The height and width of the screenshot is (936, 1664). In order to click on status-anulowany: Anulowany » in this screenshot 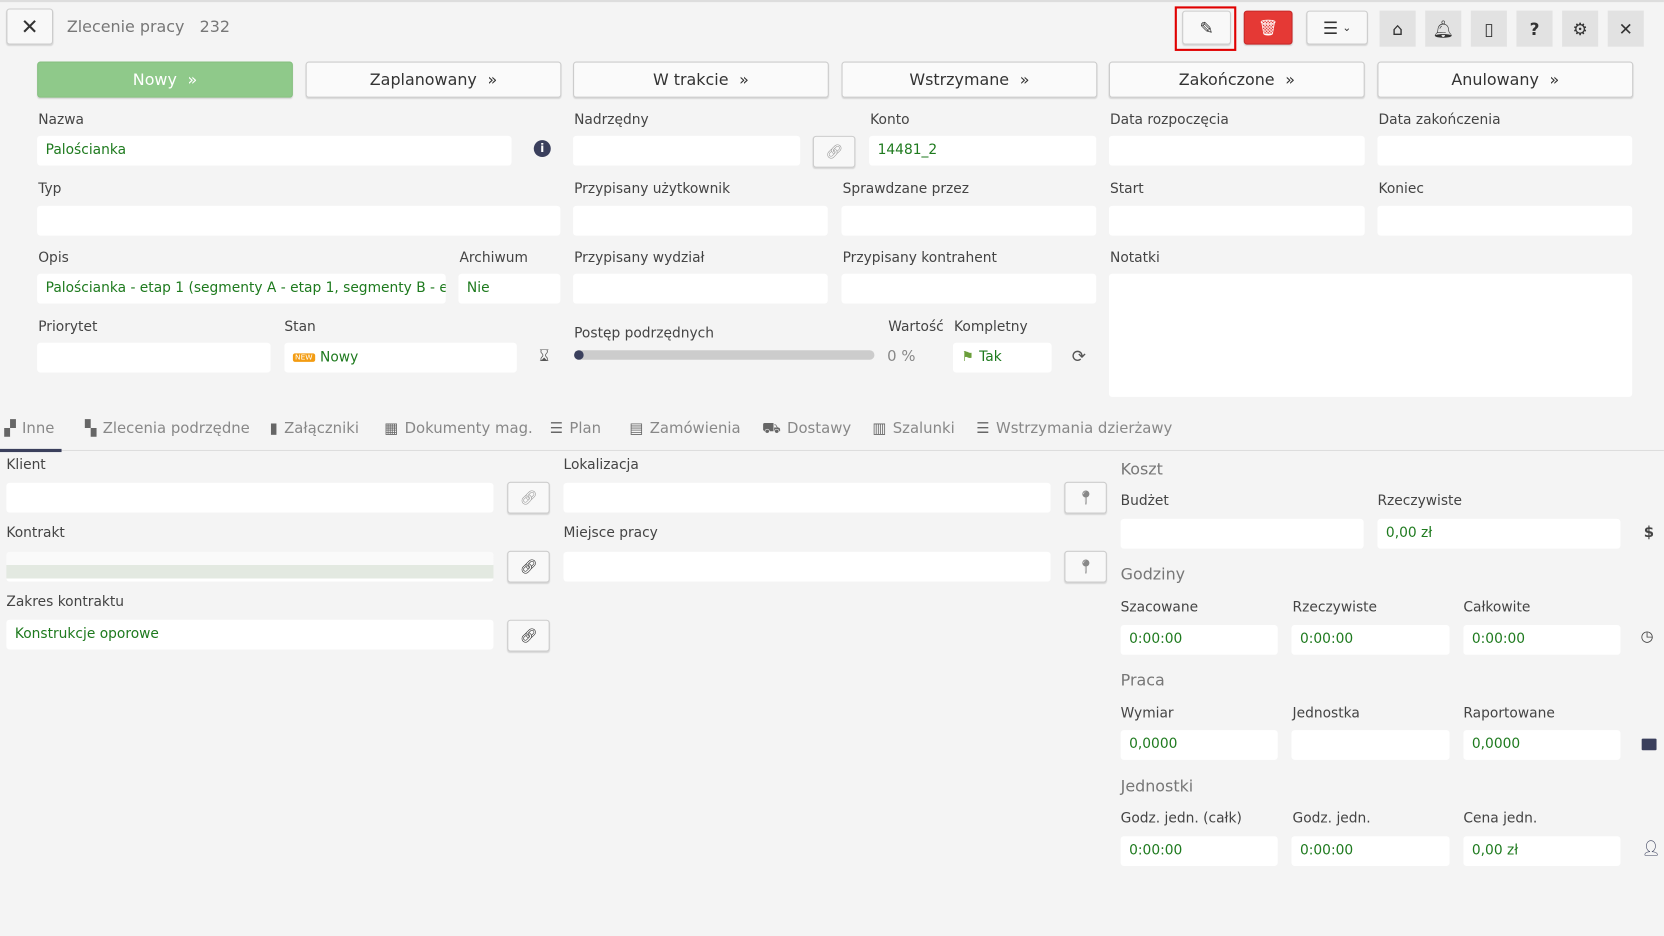, I will do `click(1505, 79)`.